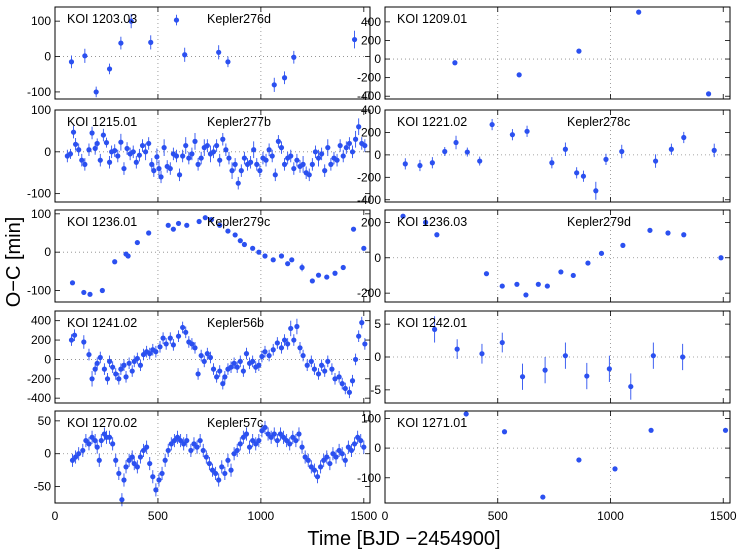 Image resolution: width=739 pixels, height=554 pixels. What do you see at coordinates (369, 78) in the screenshot?
I see `y-tick-label: -200` at bounding box center [369, 78].